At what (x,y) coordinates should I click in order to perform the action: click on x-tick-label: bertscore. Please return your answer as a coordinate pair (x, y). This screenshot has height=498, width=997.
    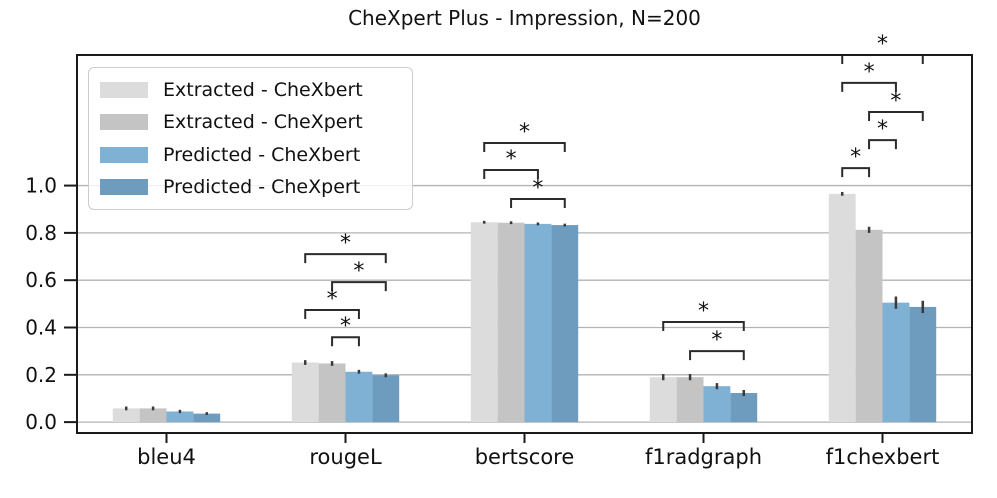
    Looking at the image, I should click on (525, 457).